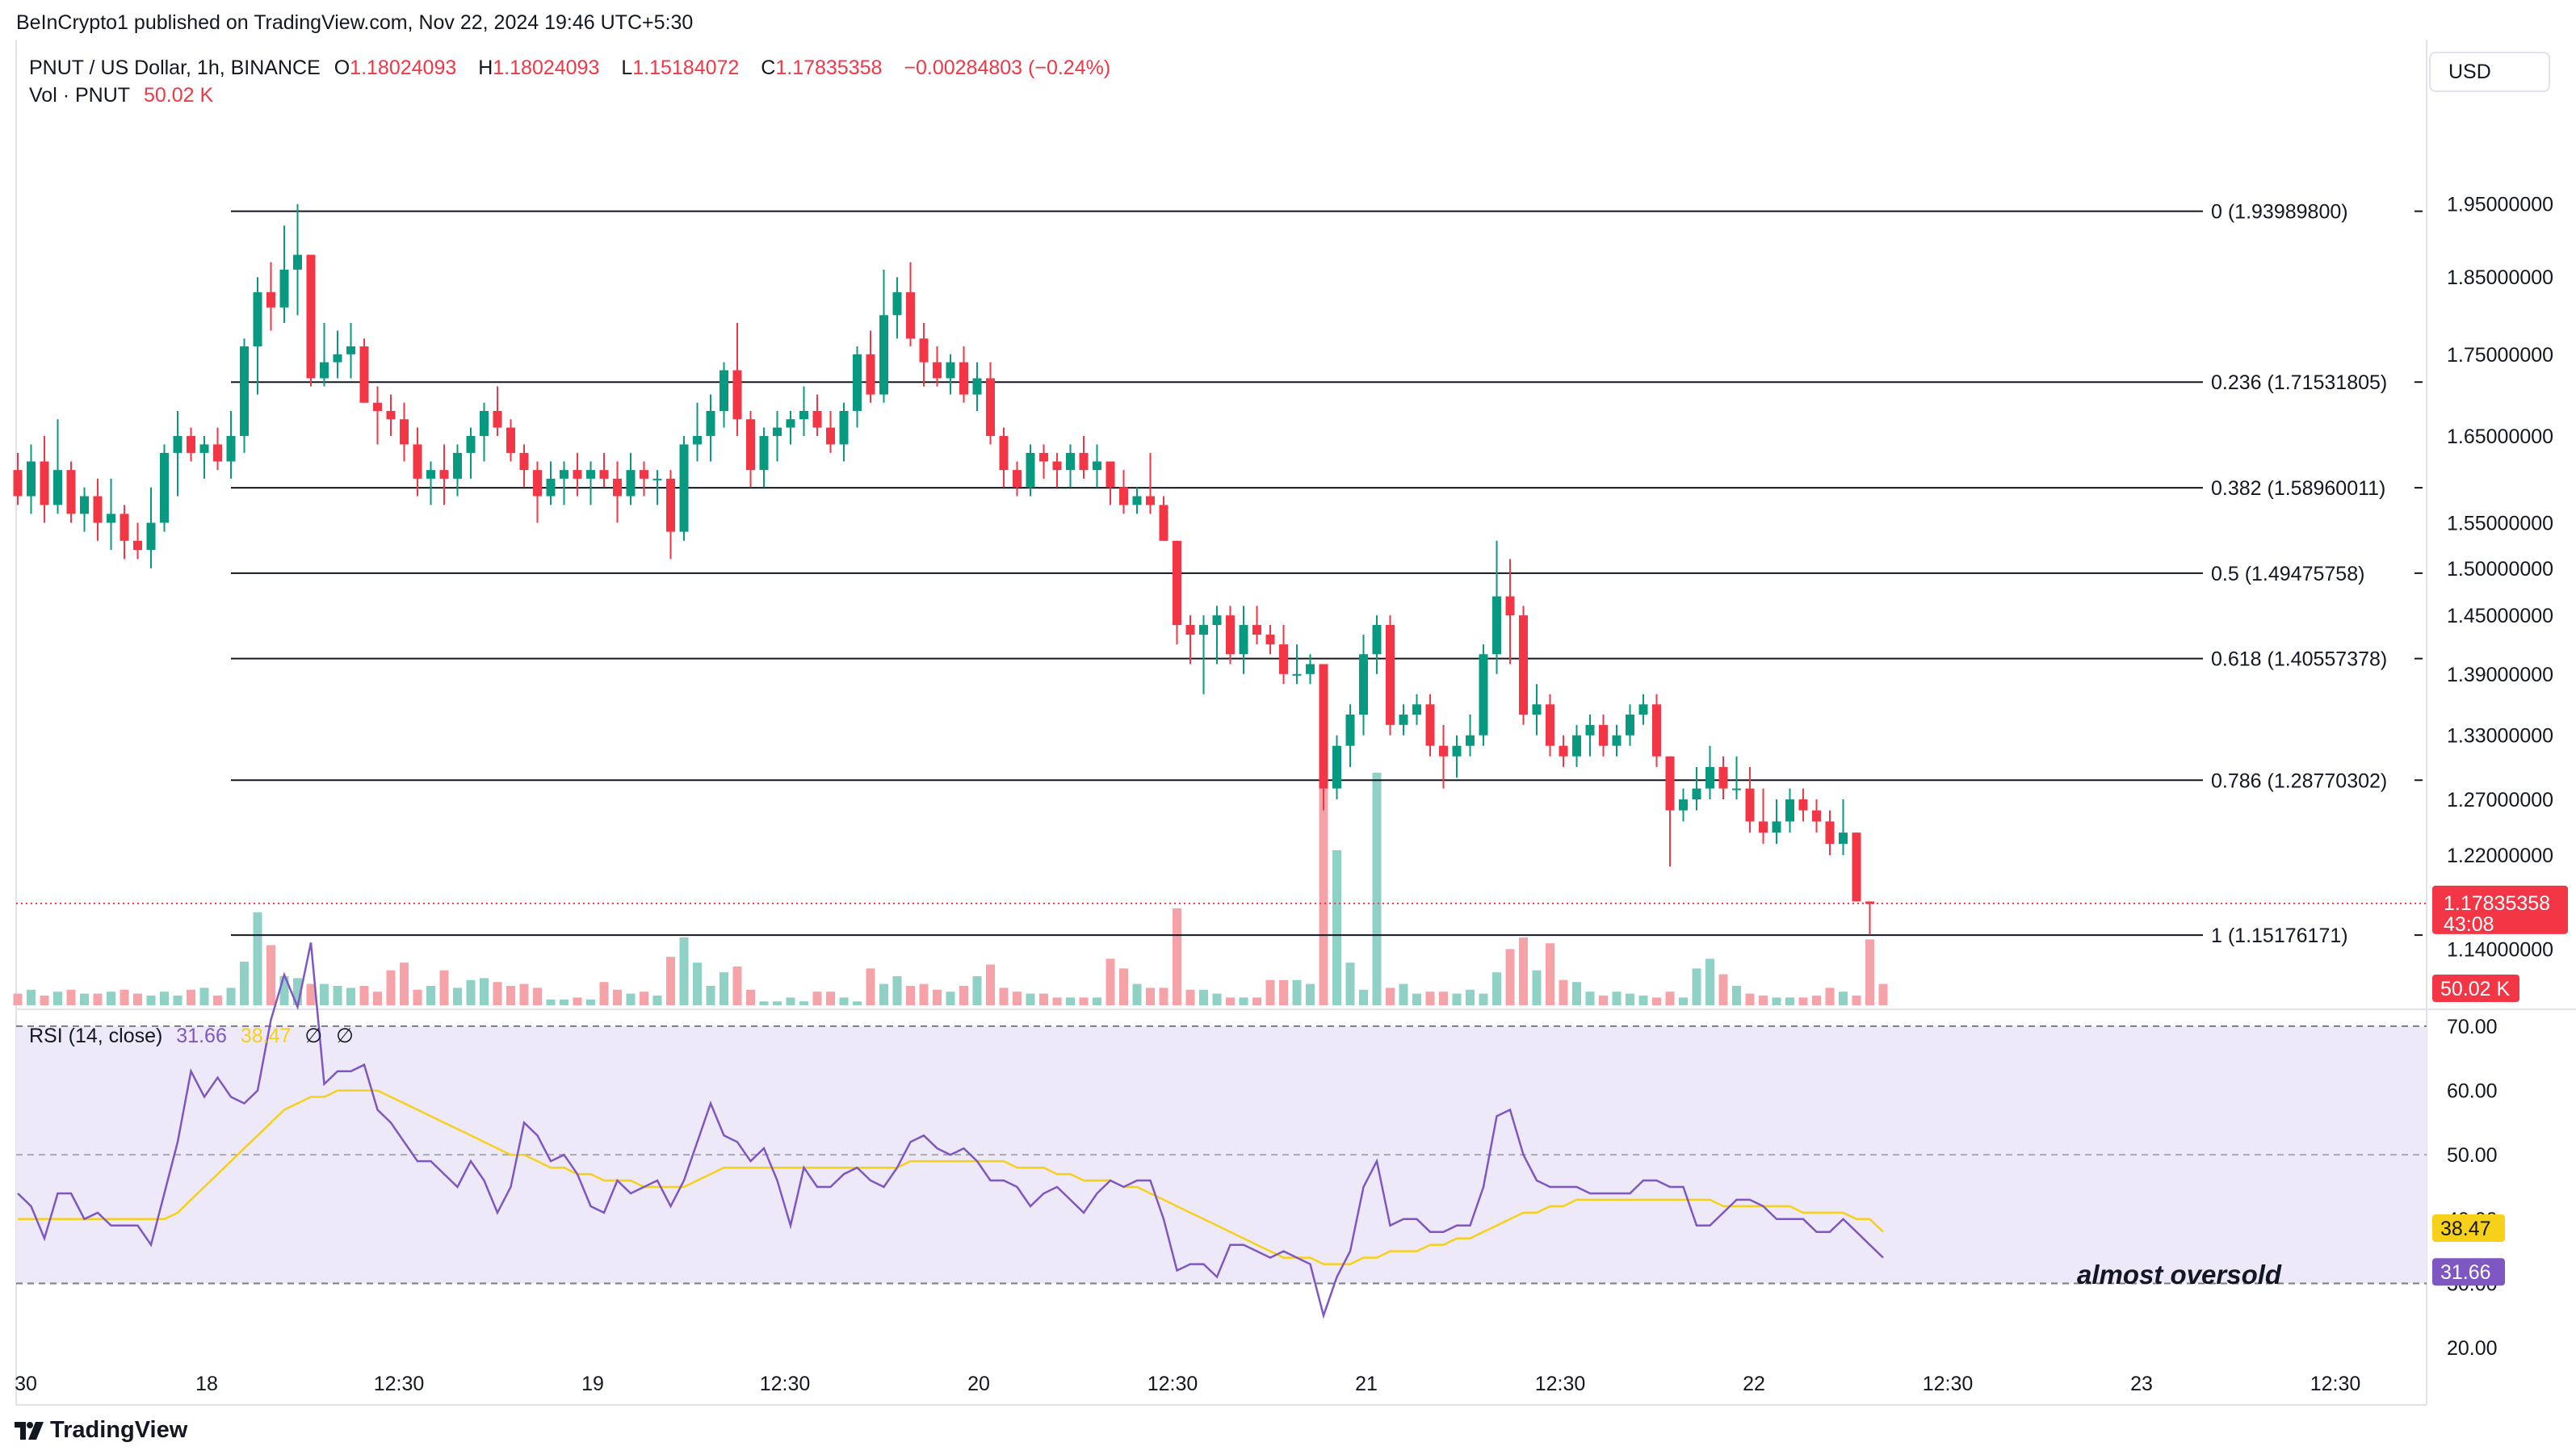 The height and width of the screenshot is (1455, 2576). Describe the element at coordinates (2141, 1384) in the screenshot. I see `time-axis-tick-label: 23` at that location.